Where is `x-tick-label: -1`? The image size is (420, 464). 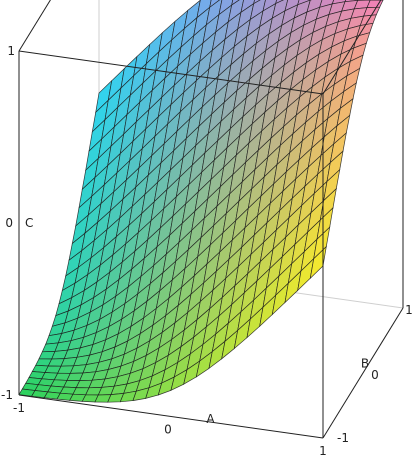 x-tick-label: -1 is located at coordinates (19, 408).